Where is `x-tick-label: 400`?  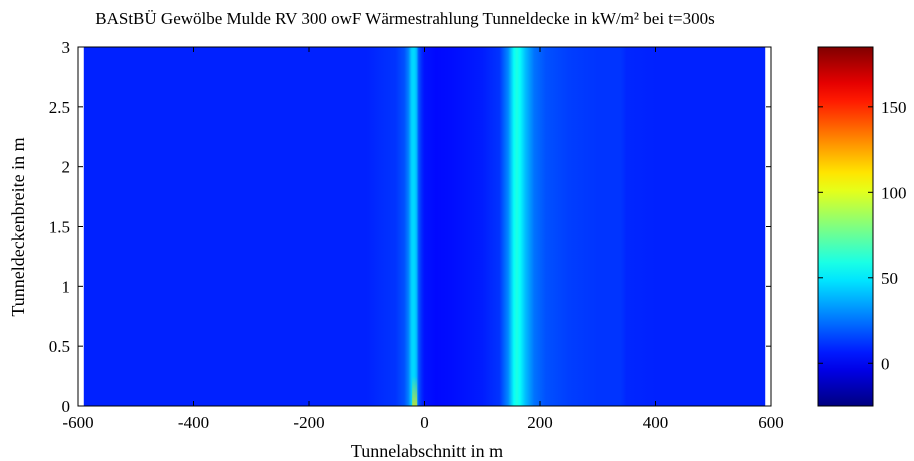 x-tick-label: 400 is located at coordinates (656, 422).